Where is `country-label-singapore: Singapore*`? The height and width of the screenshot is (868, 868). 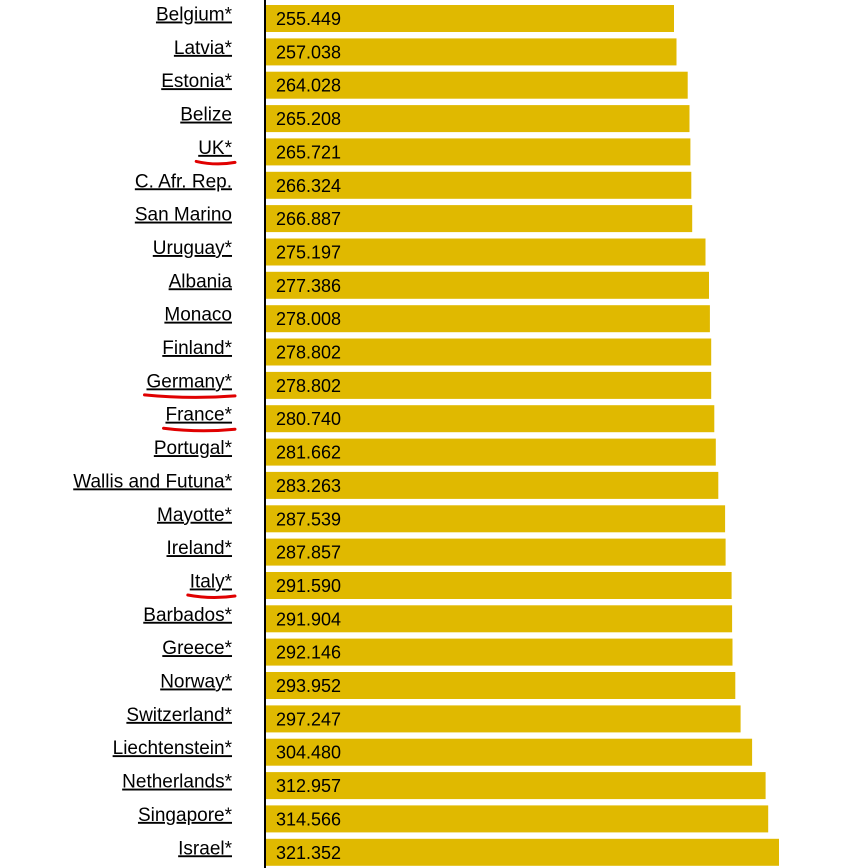
country-label-singapore: Singapore* is located at coordinates (185, 815).